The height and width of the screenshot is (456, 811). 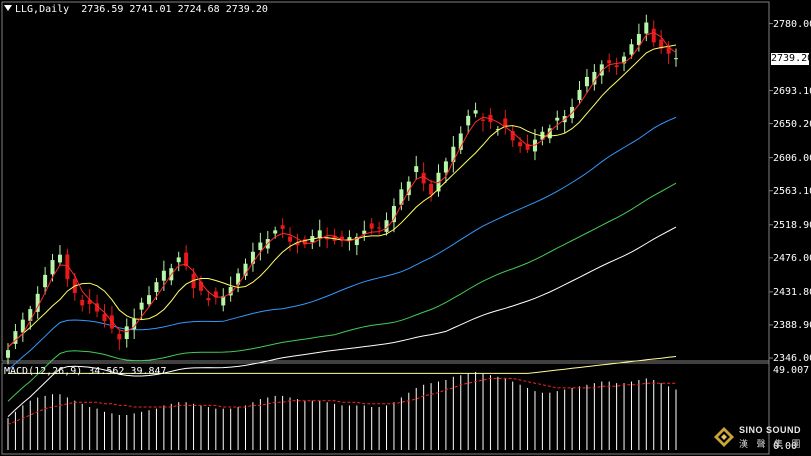 What do you see at coordinates (791, 59) in the screenshot?
I see `current-price-box: 2739.20` at bounding box center [791, 59].